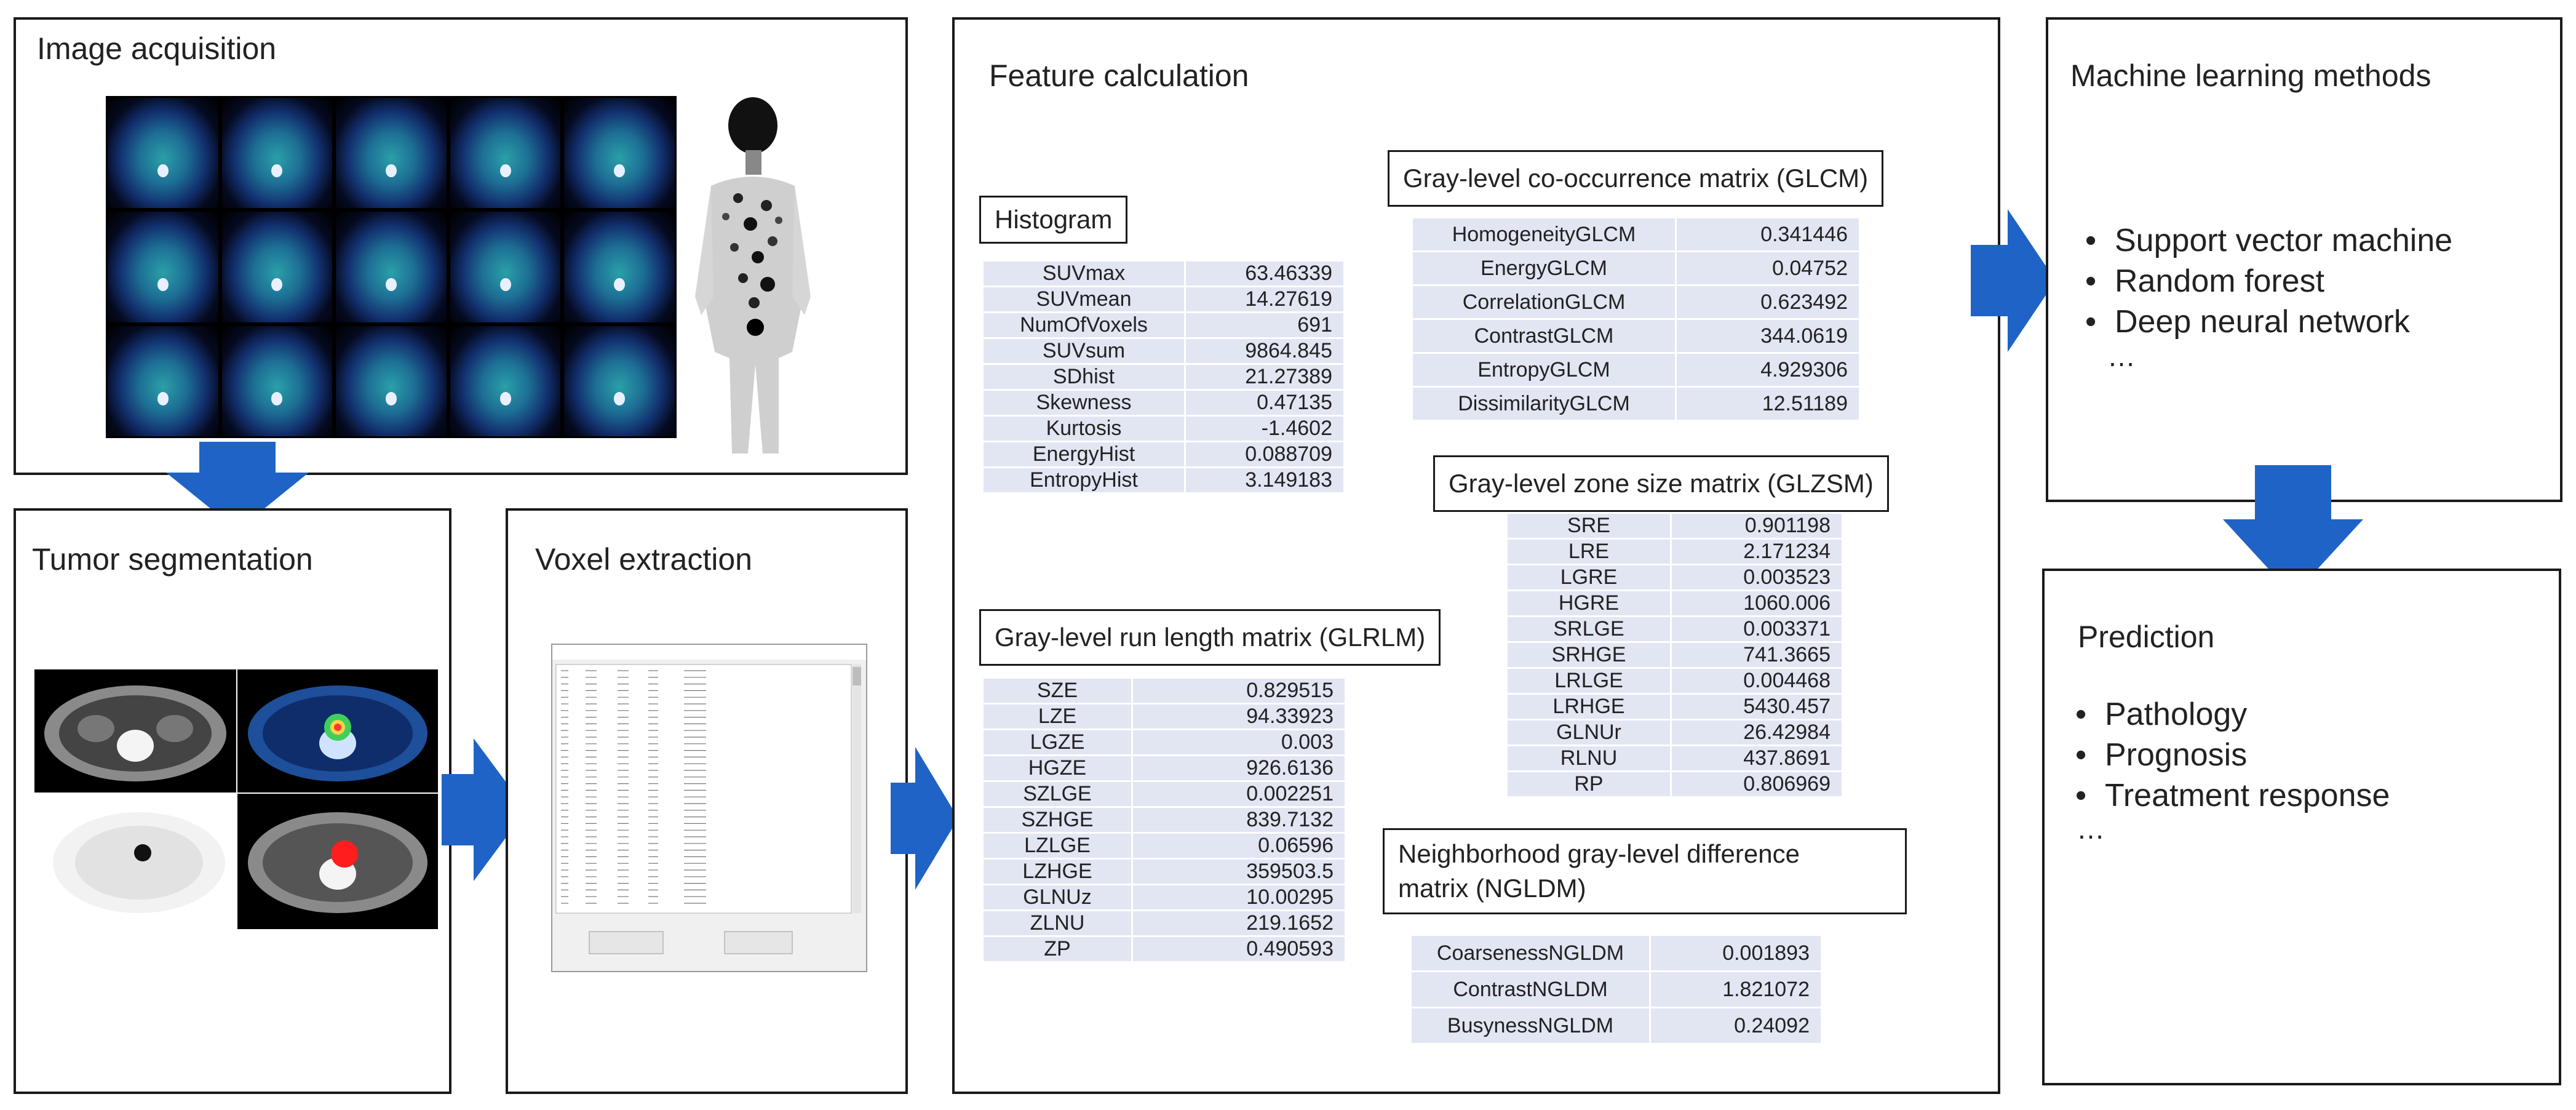 The image size is (2576, 1110). I want to click on ngldm-row: BusynessNGLDM 0.24092, so click(1616, 1026).